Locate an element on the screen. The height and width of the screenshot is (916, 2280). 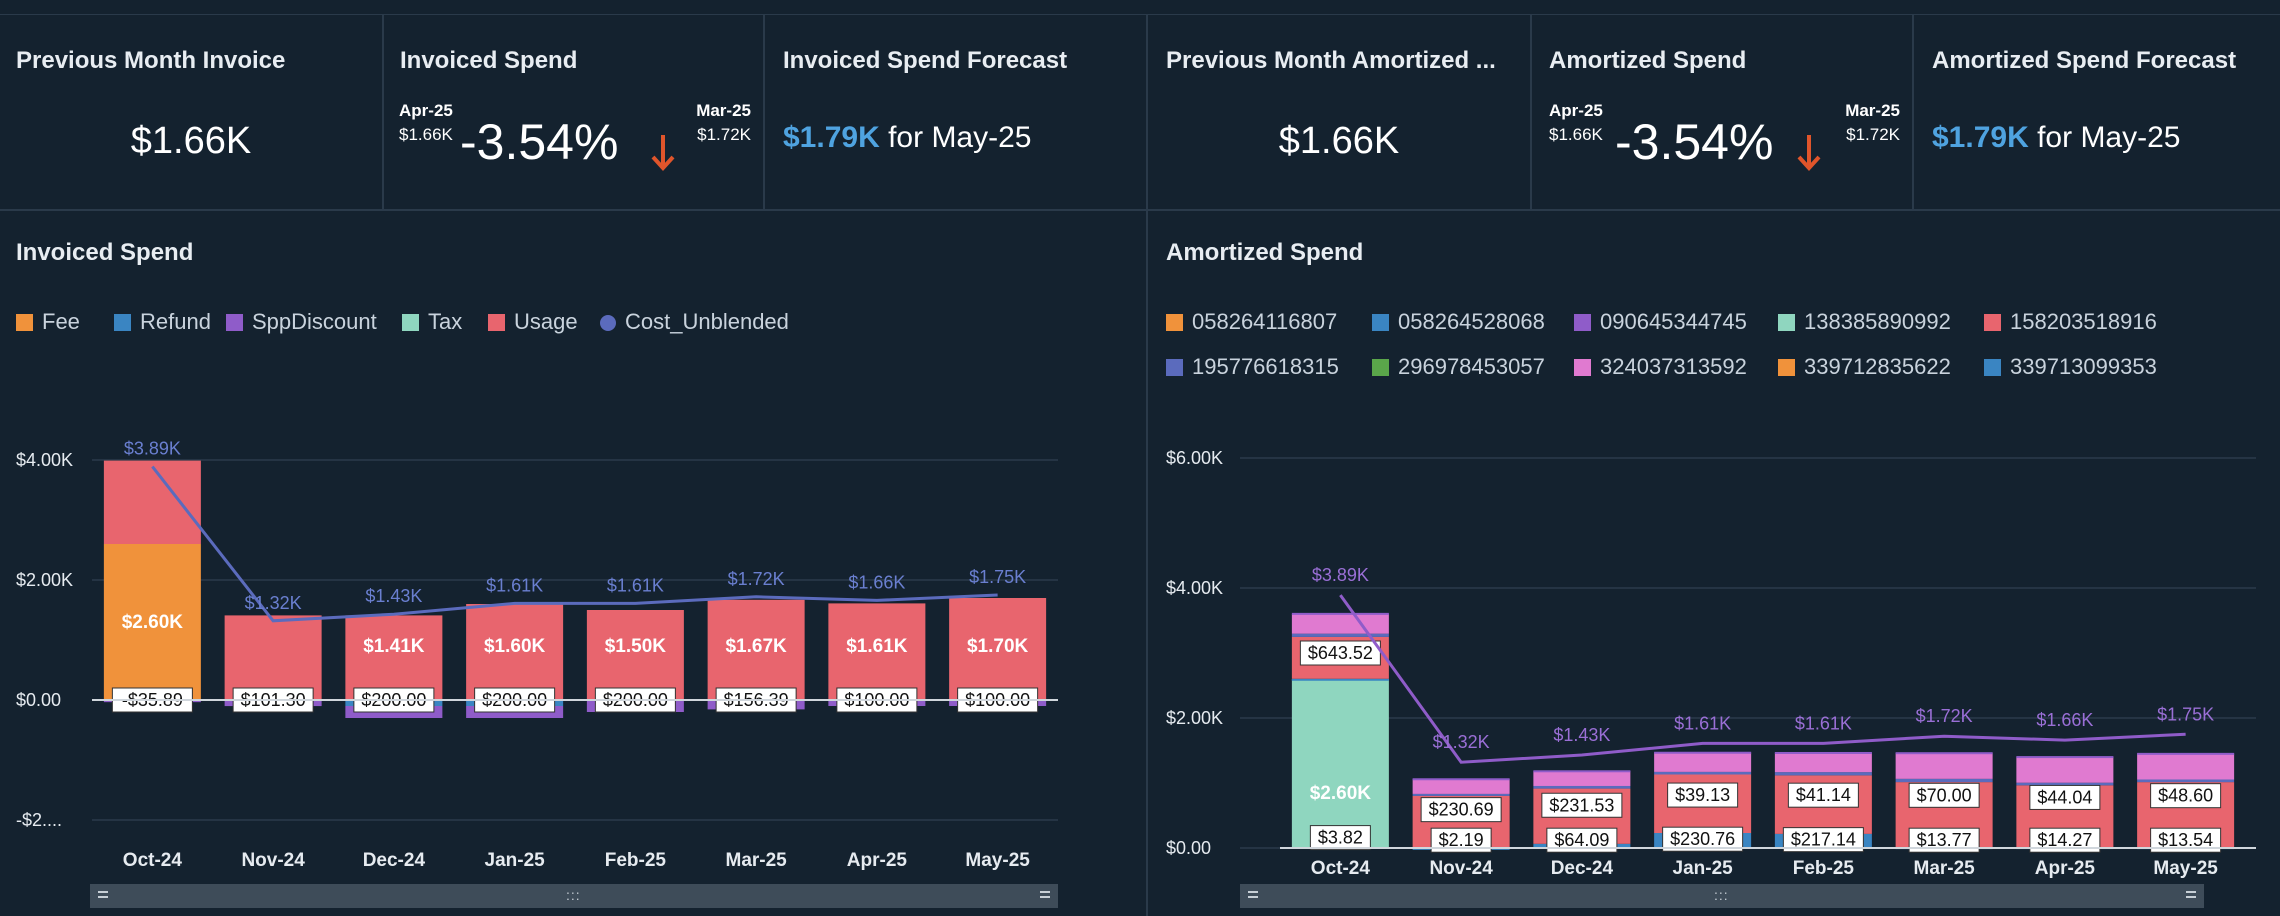
chart-title-invoiced: Invoiced Spend is located at coordinates (105, 252).